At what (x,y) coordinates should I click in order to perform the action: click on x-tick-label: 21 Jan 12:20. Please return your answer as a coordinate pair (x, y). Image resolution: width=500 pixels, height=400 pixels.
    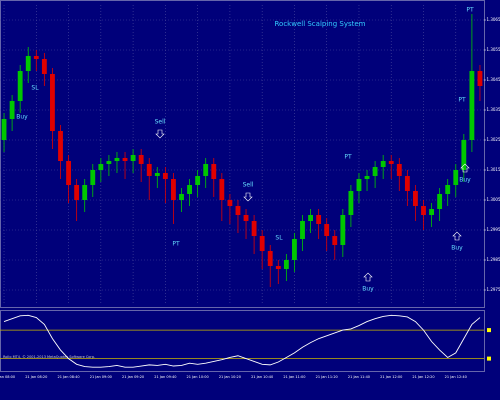
    Looking at the image, I should click on (423, 377).